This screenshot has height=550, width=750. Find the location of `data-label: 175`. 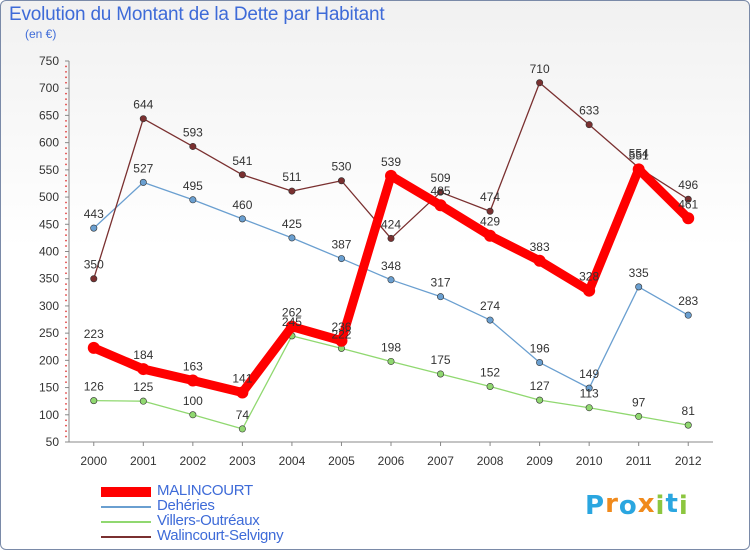

data-label: 175 is located at coordinates (441, 360).